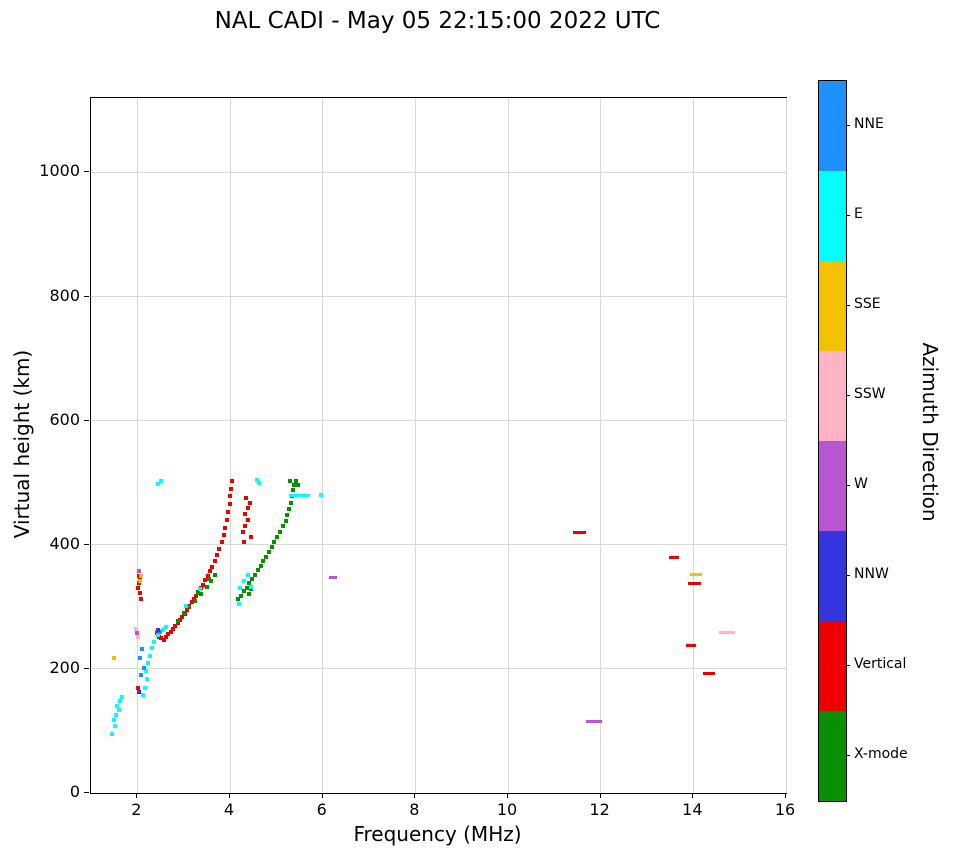  I want to click on x-tick-label: 10, so click(507, 809).